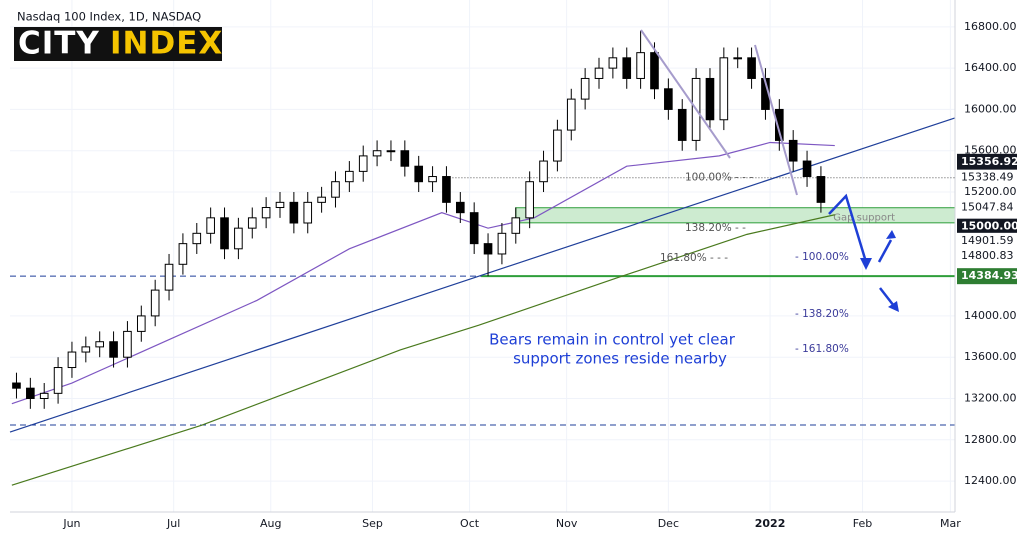  Describe the element at coordinates (990, 191) in the screenshot. I see `y-tick-label: 15200.00` at that location.